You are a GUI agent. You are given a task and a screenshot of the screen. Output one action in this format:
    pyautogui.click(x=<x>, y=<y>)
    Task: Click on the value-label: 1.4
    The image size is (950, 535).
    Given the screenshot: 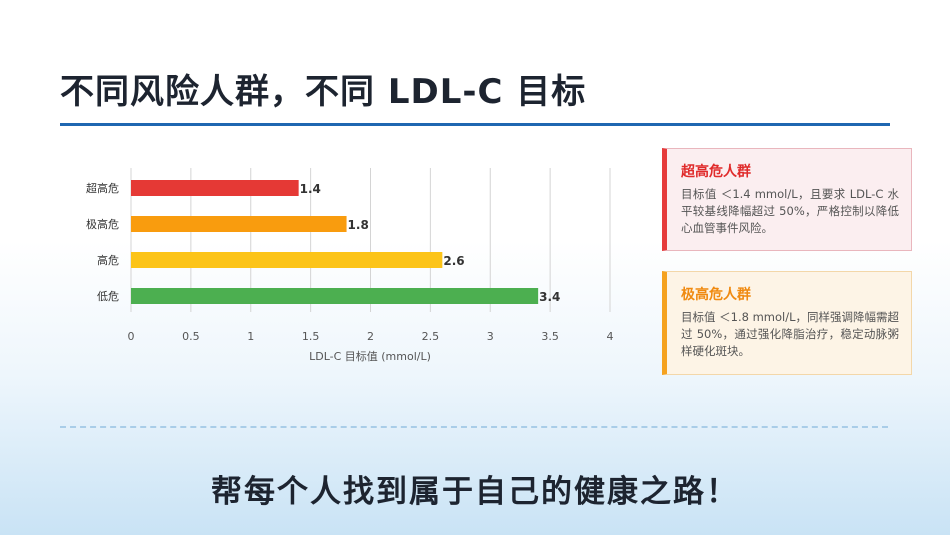 What is the action you would take?
    pyautogui.click(x=310, y=189)
    